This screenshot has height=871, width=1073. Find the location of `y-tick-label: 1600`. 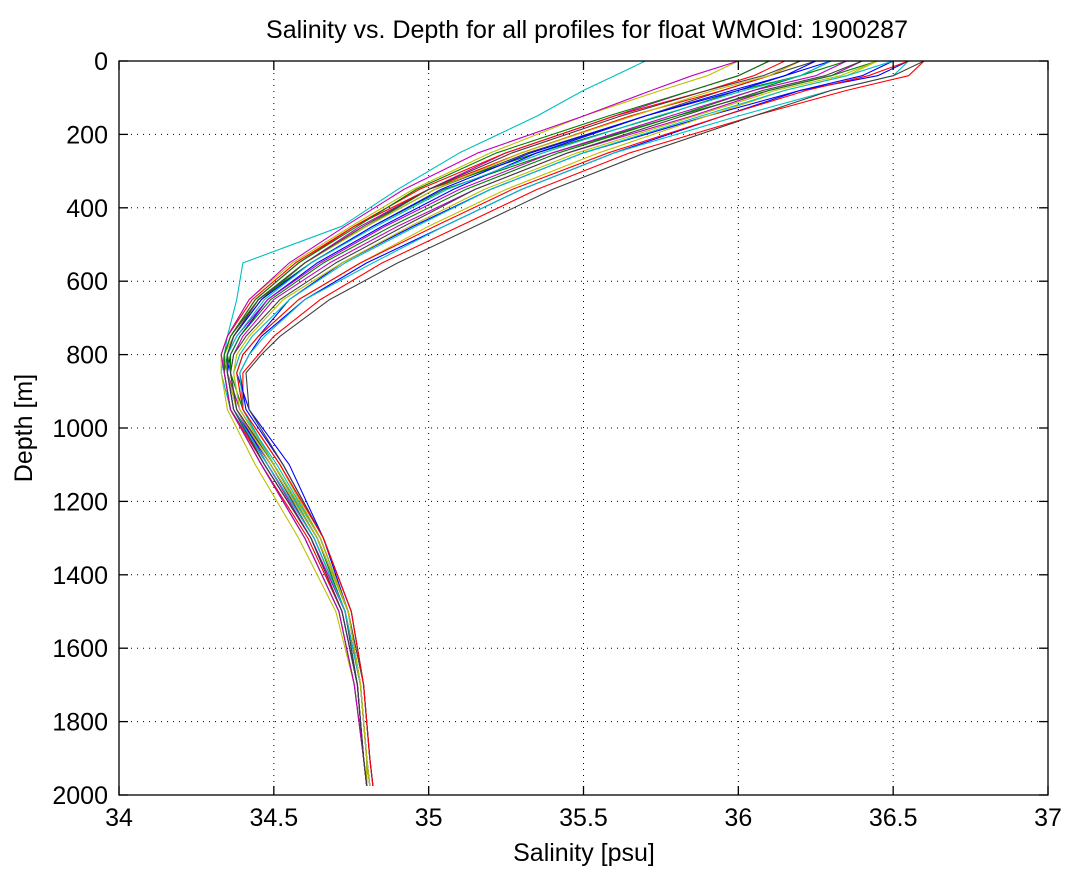

y-tick-label: 1600 is located at coordinates (80, 649).